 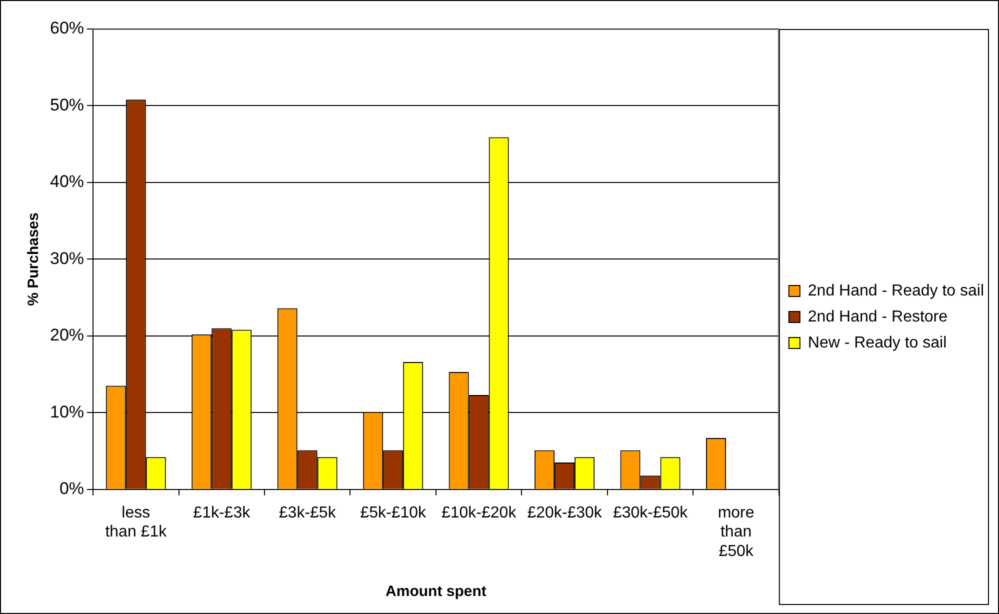 I want to click on y-axis-title: % Purchases, so click(x=33, y=259).